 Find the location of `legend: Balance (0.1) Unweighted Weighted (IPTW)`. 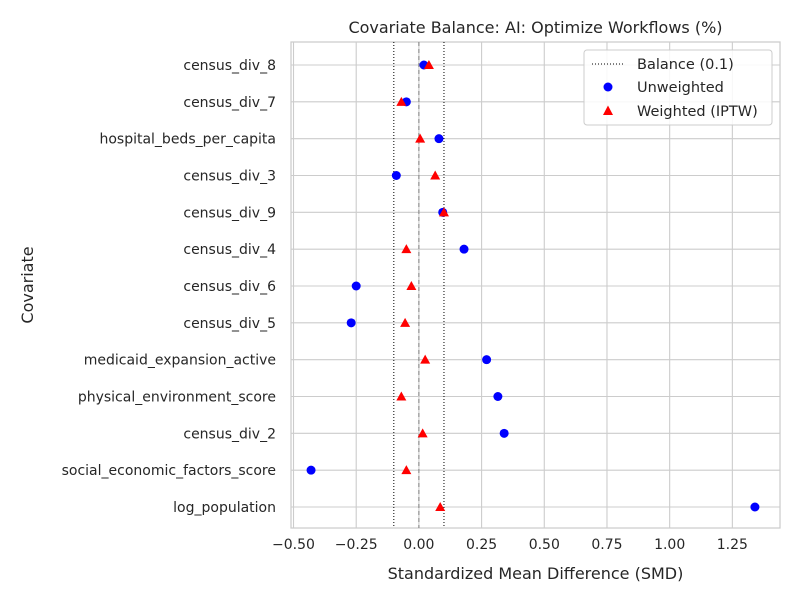

legend: Balance (0.1) Unweighted Weighted (IPTW) is located at coordinates (678, 87).